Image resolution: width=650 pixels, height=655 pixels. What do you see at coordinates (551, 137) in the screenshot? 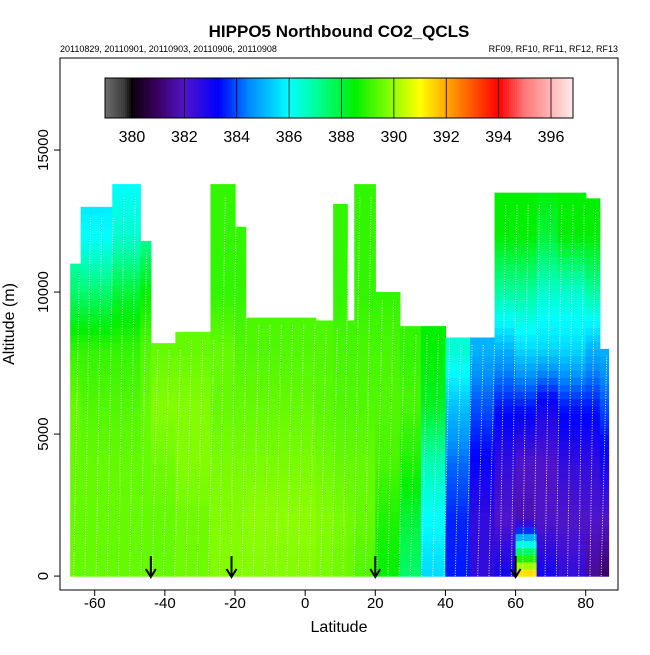
I see `colorbar-tick-label: 396` at bounding box center [551, 137].